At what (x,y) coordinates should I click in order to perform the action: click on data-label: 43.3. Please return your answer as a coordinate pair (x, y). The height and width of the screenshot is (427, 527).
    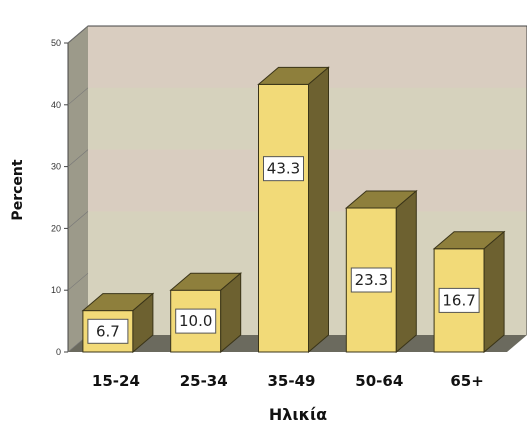
    Looking at the image, I should click on (283, 169).